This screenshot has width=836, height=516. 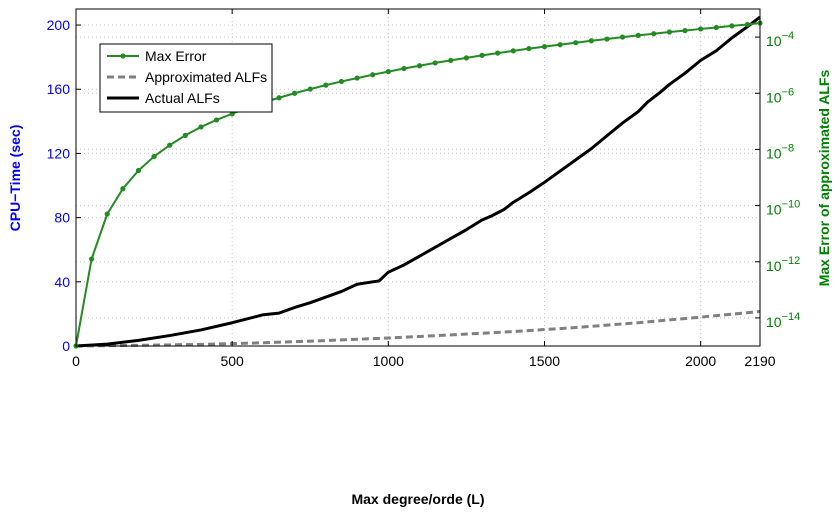 What do you see at coordinates (824, 178) in the screenshot?
I see `y-axis-title-right: Max Error of approximated ALFs` at bounding box center [824, 178].